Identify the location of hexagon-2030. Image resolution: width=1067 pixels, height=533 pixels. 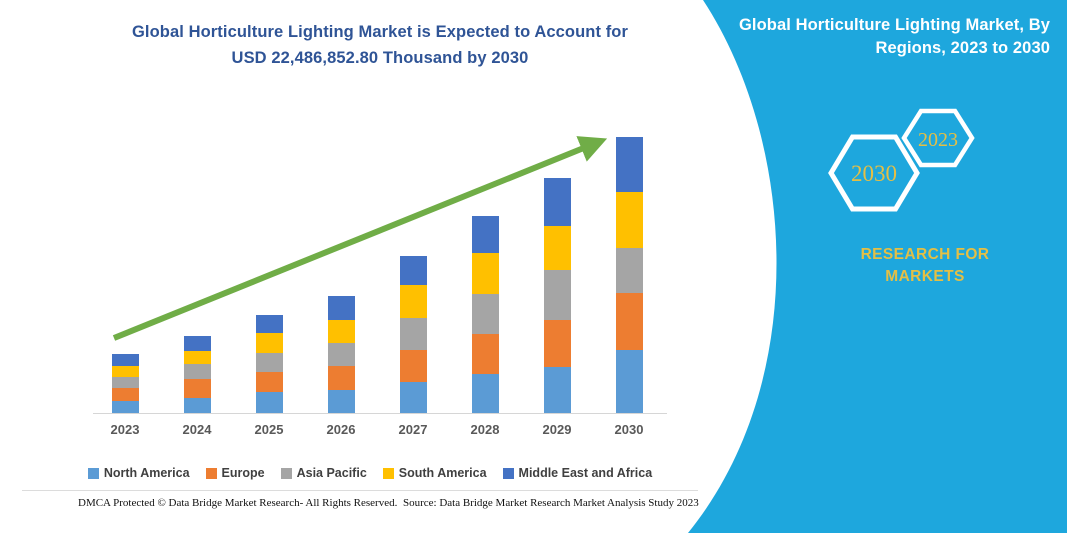
(874, 173).